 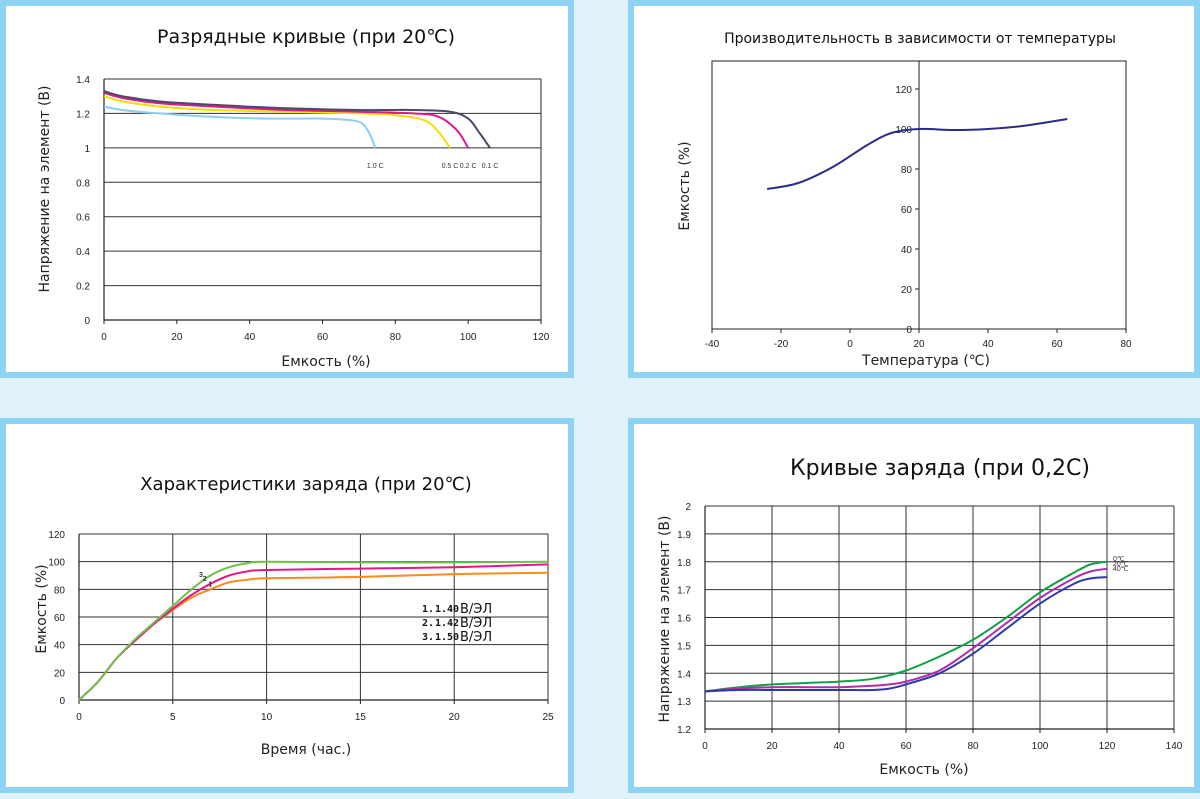 I want to click on y-tick-label: 1, so click(x=87, y=149).